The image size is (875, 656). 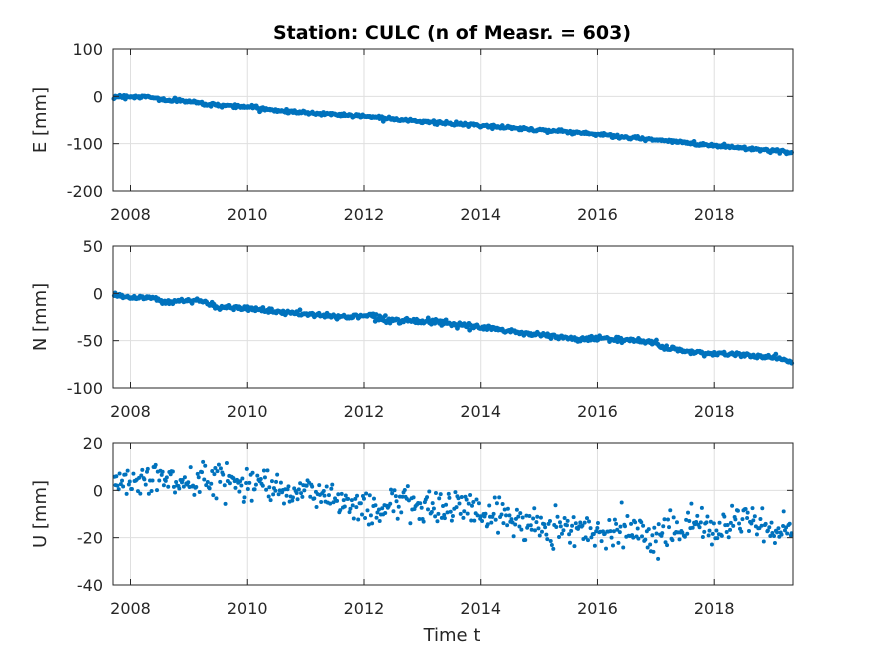 I want to click on y-axis-label: N [mm], so click(x=40, y=317).